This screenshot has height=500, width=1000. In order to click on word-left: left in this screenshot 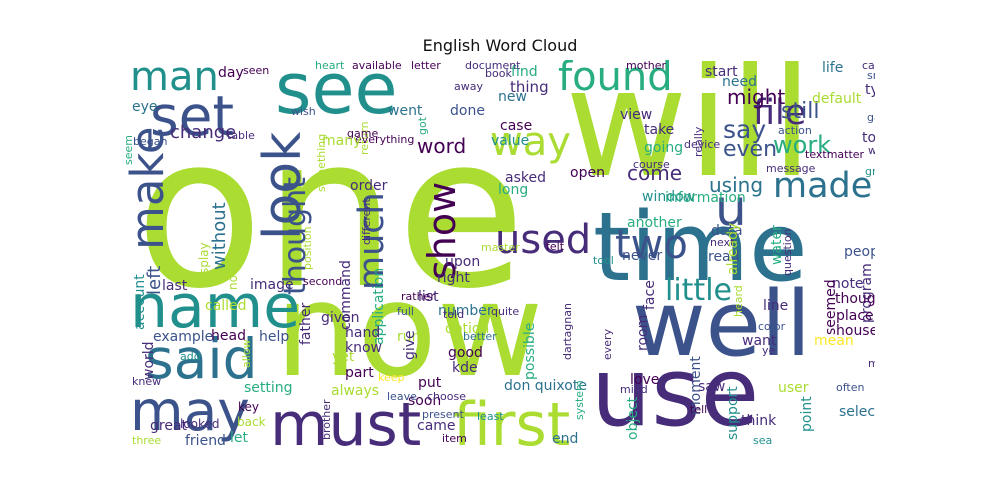, I will do `click(154, 280)`.